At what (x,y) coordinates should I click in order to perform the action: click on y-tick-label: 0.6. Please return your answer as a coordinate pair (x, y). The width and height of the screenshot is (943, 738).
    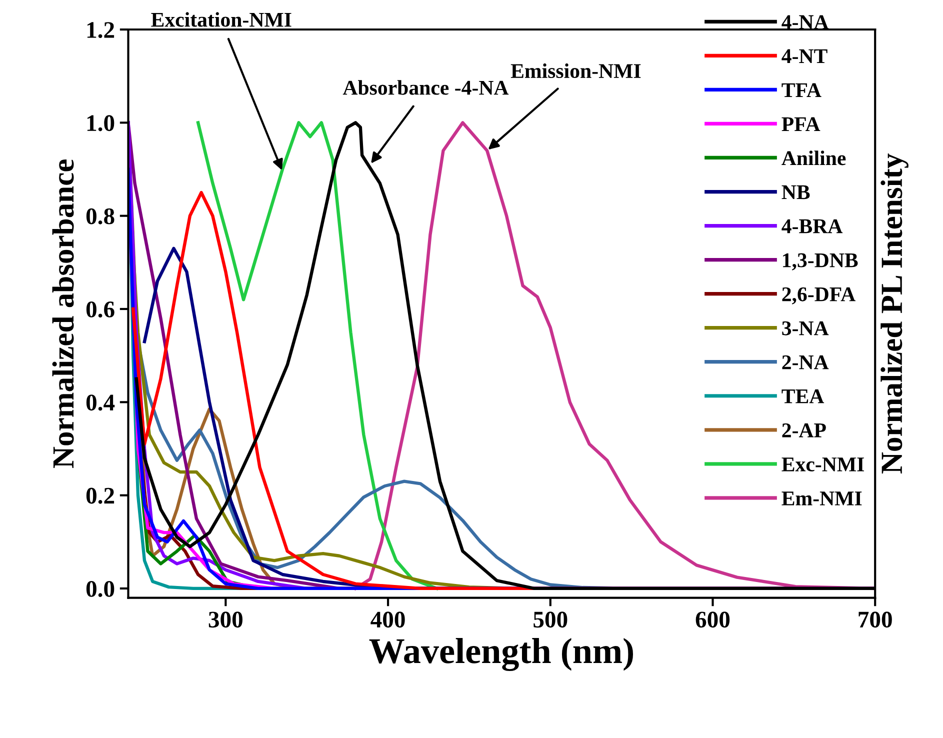
    Looking at the image, I should click on (100, 309).